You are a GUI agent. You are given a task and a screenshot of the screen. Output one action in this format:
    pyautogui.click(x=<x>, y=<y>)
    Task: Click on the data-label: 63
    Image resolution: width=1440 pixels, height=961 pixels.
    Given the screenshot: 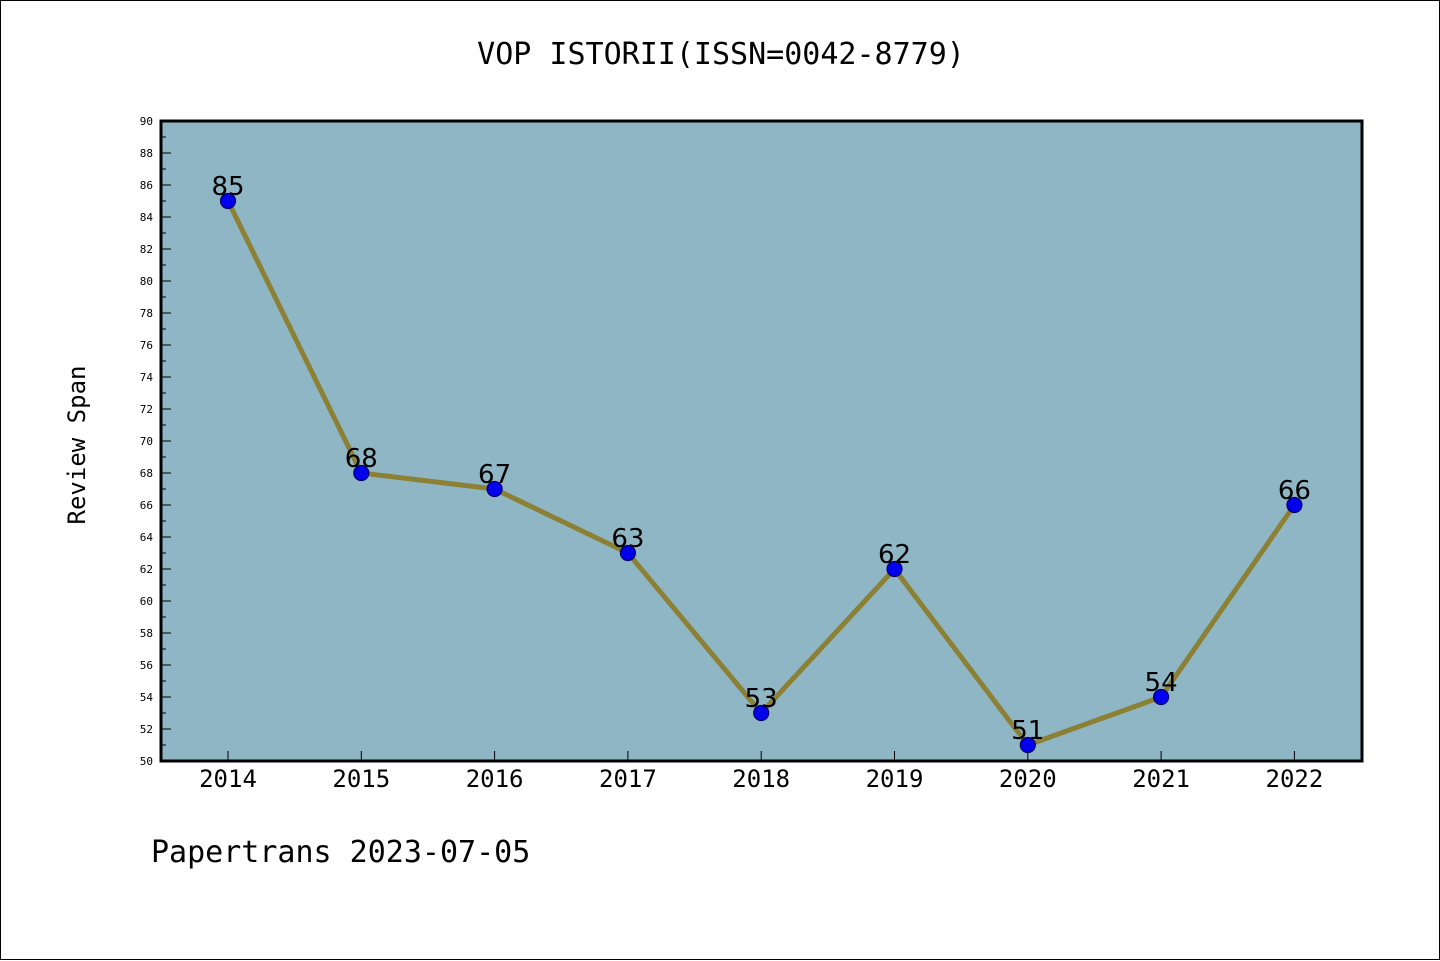 What is the action you would take?
    pyautogui.click(x=627, y=539)
    